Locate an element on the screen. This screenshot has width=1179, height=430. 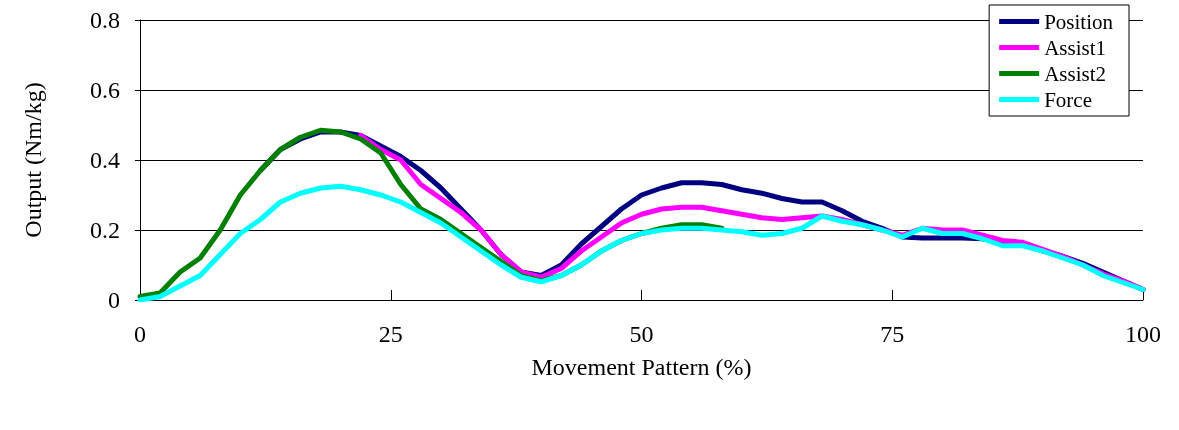
legend-label: Assist1 is located at coordinates (1075, 47).